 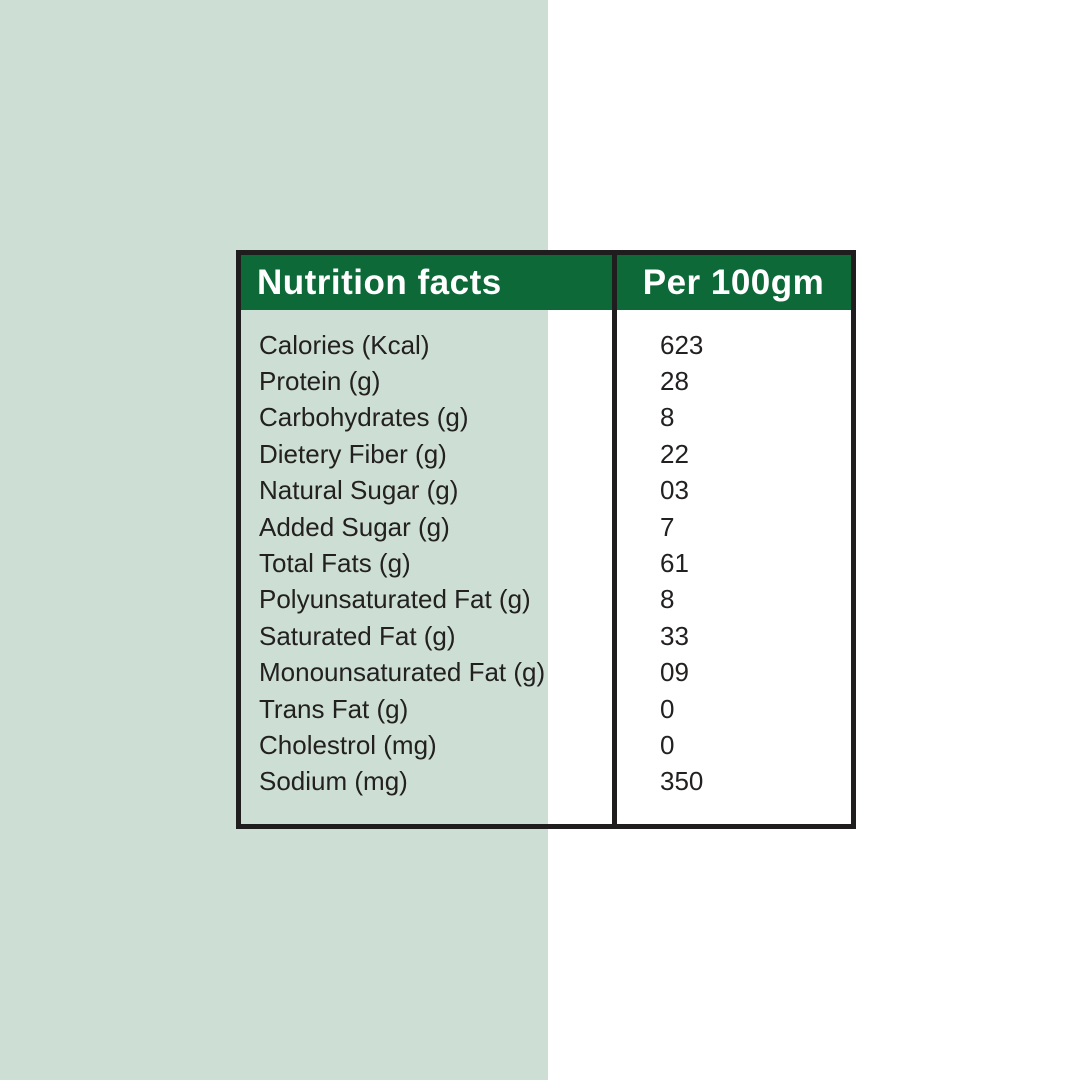 What do you see at coordinates (546, 600) in the screenshot?
I see `table-row: Polyunsaturated Fat (g) 8` at bounding box center [546, 600].